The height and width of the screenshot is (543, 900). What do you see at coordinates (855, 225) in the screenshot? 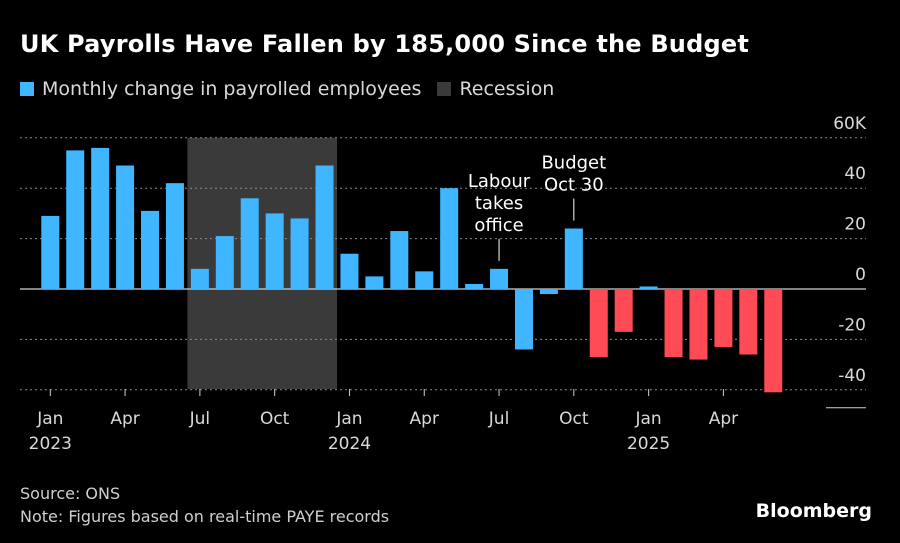
I see `y-tick-label: 20` at bounding box center [855, 225].